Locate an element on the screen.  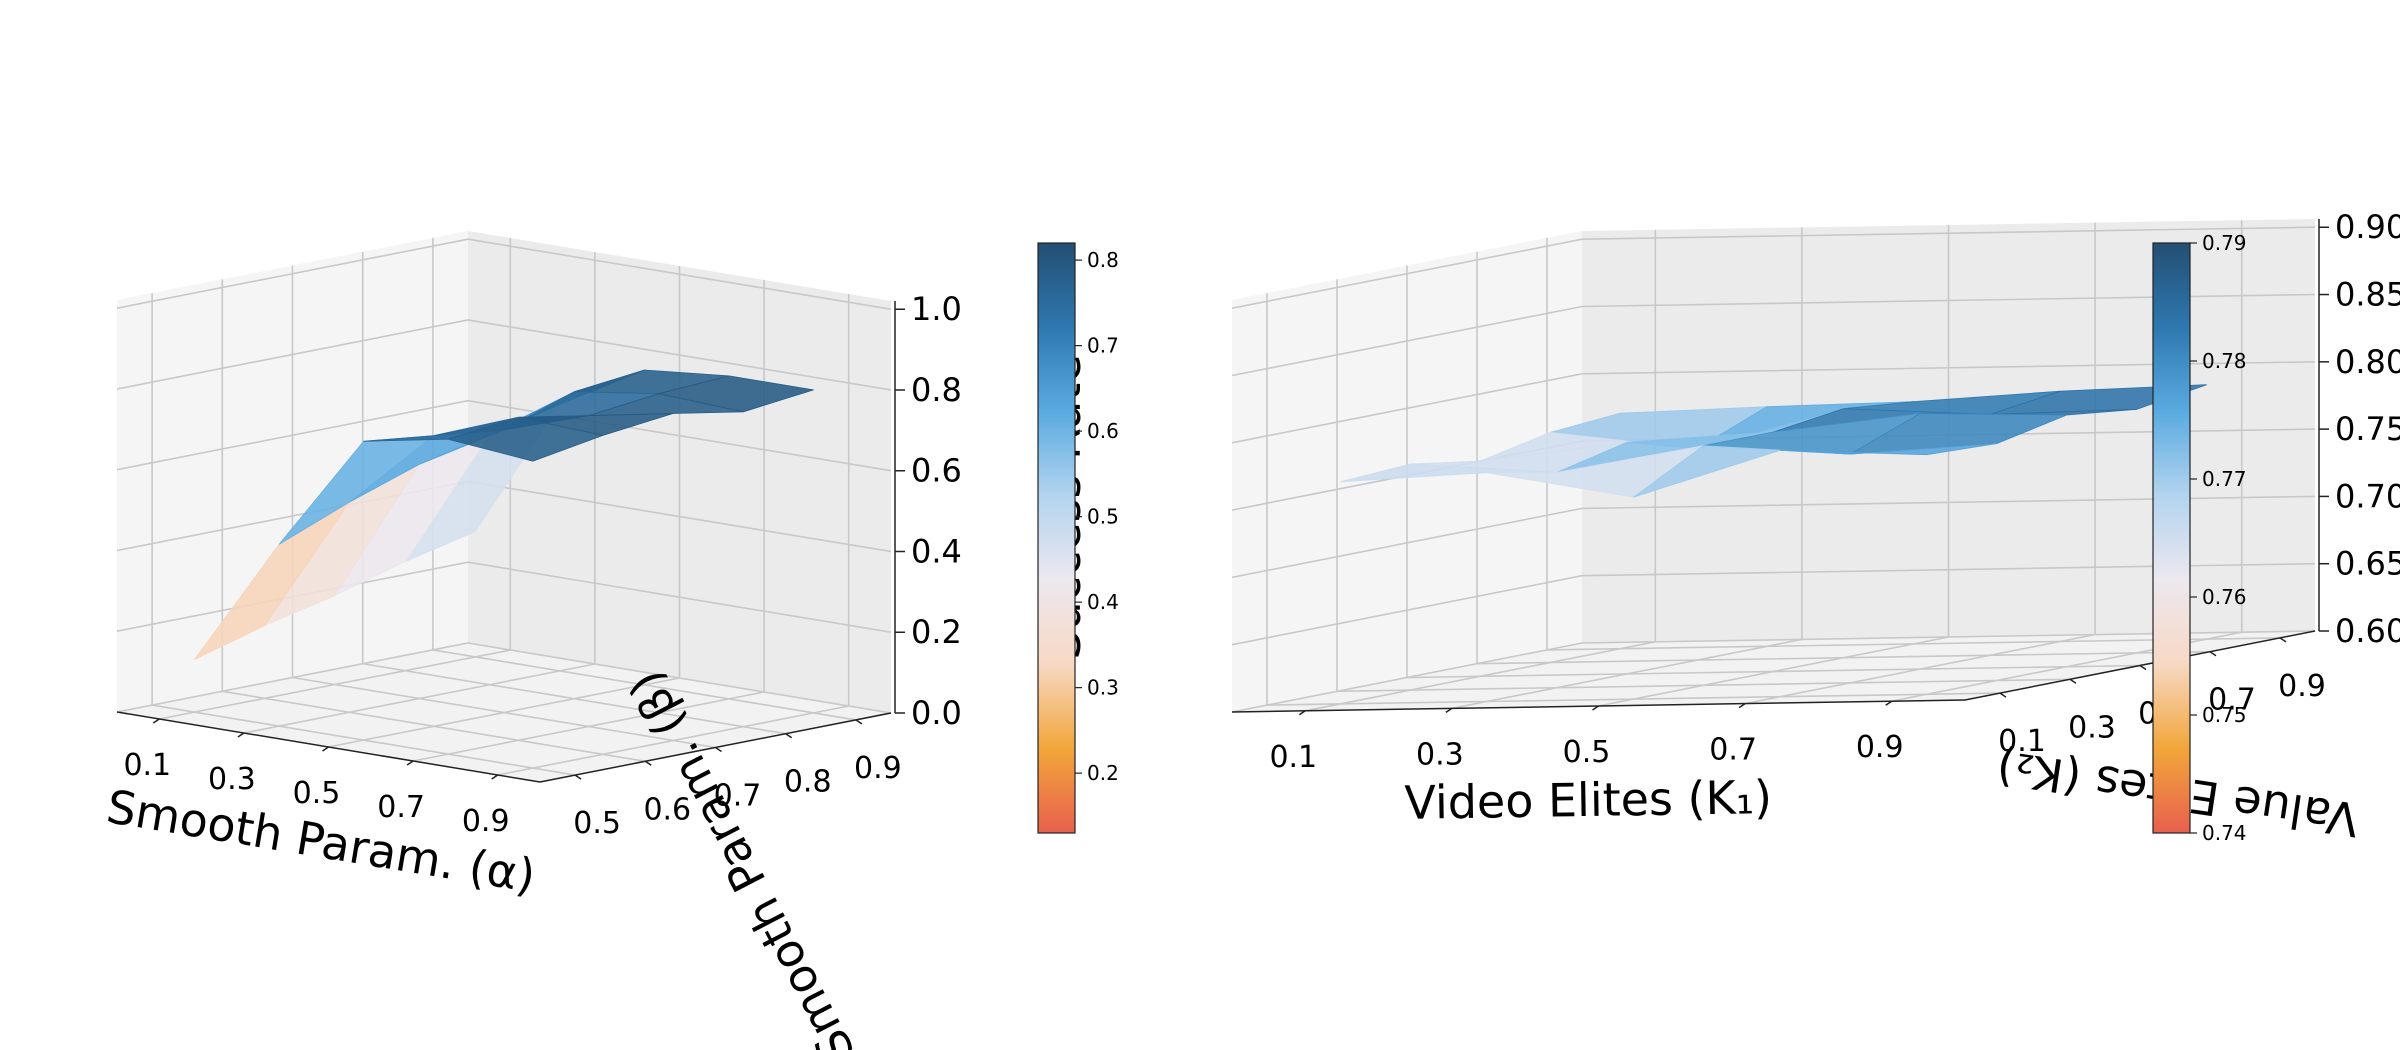
colorbar-tick-label: 0.76 is located at coordinates (2224, 597).